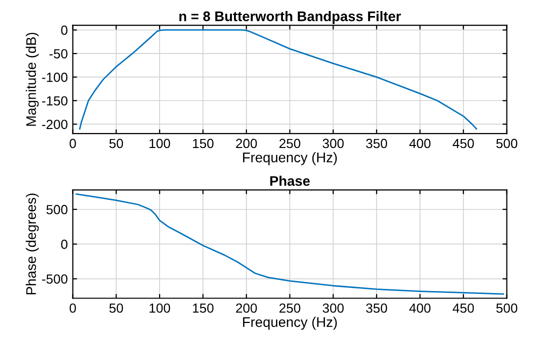  What do you see at coordinates (290, 17) in the screenshot?
I see `chart-title: n = 8 Butterworth Bandpass Filter` at bounding box center [290, 17].